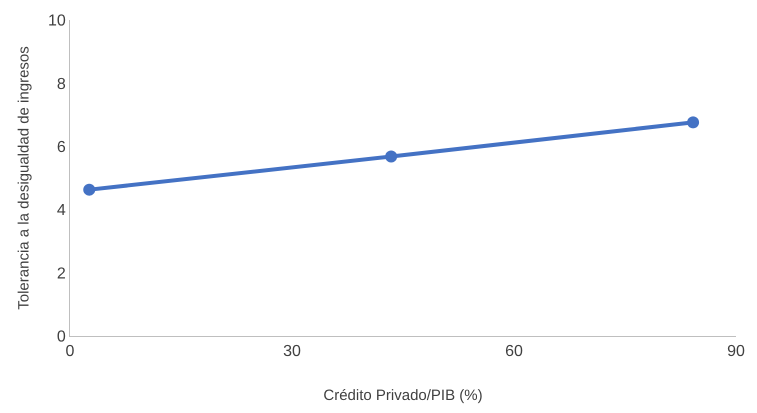 This screenshot has height=413, width=757. What do you see at coordinates (292, 351) in the screenshot?
I see `x-tick-label: 30` at bounding box center [292, 351].